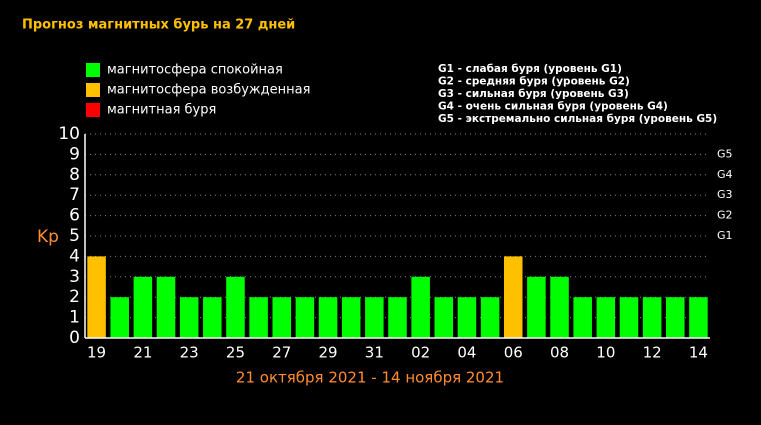 The image size is (761, 425). What do you see at coordinates (725, 215) in the screenshot?
I see `y2-tick-label: G2` at bounding box center [725, 215].